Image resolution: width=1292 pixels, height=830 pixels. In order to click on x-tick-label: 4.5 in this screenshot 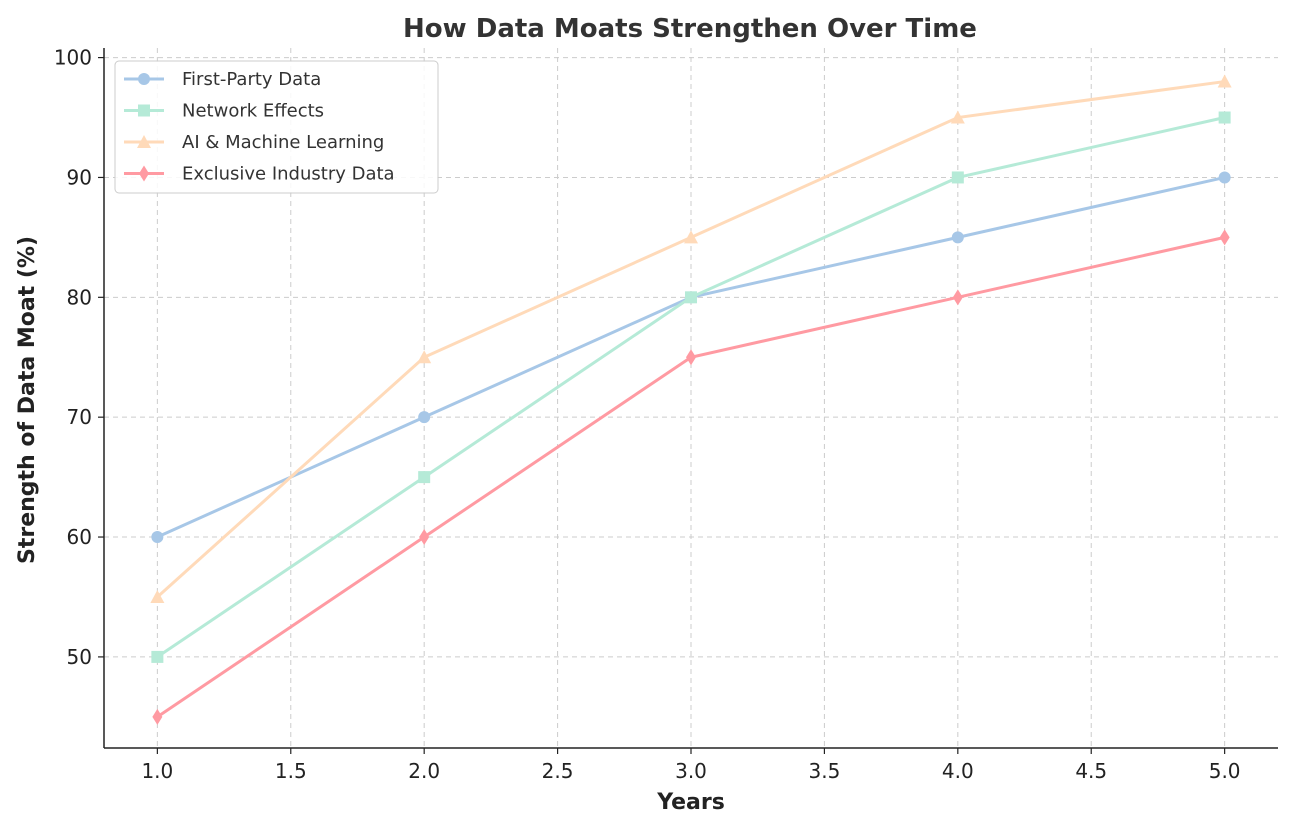, I will do `click(1091, 771)`.